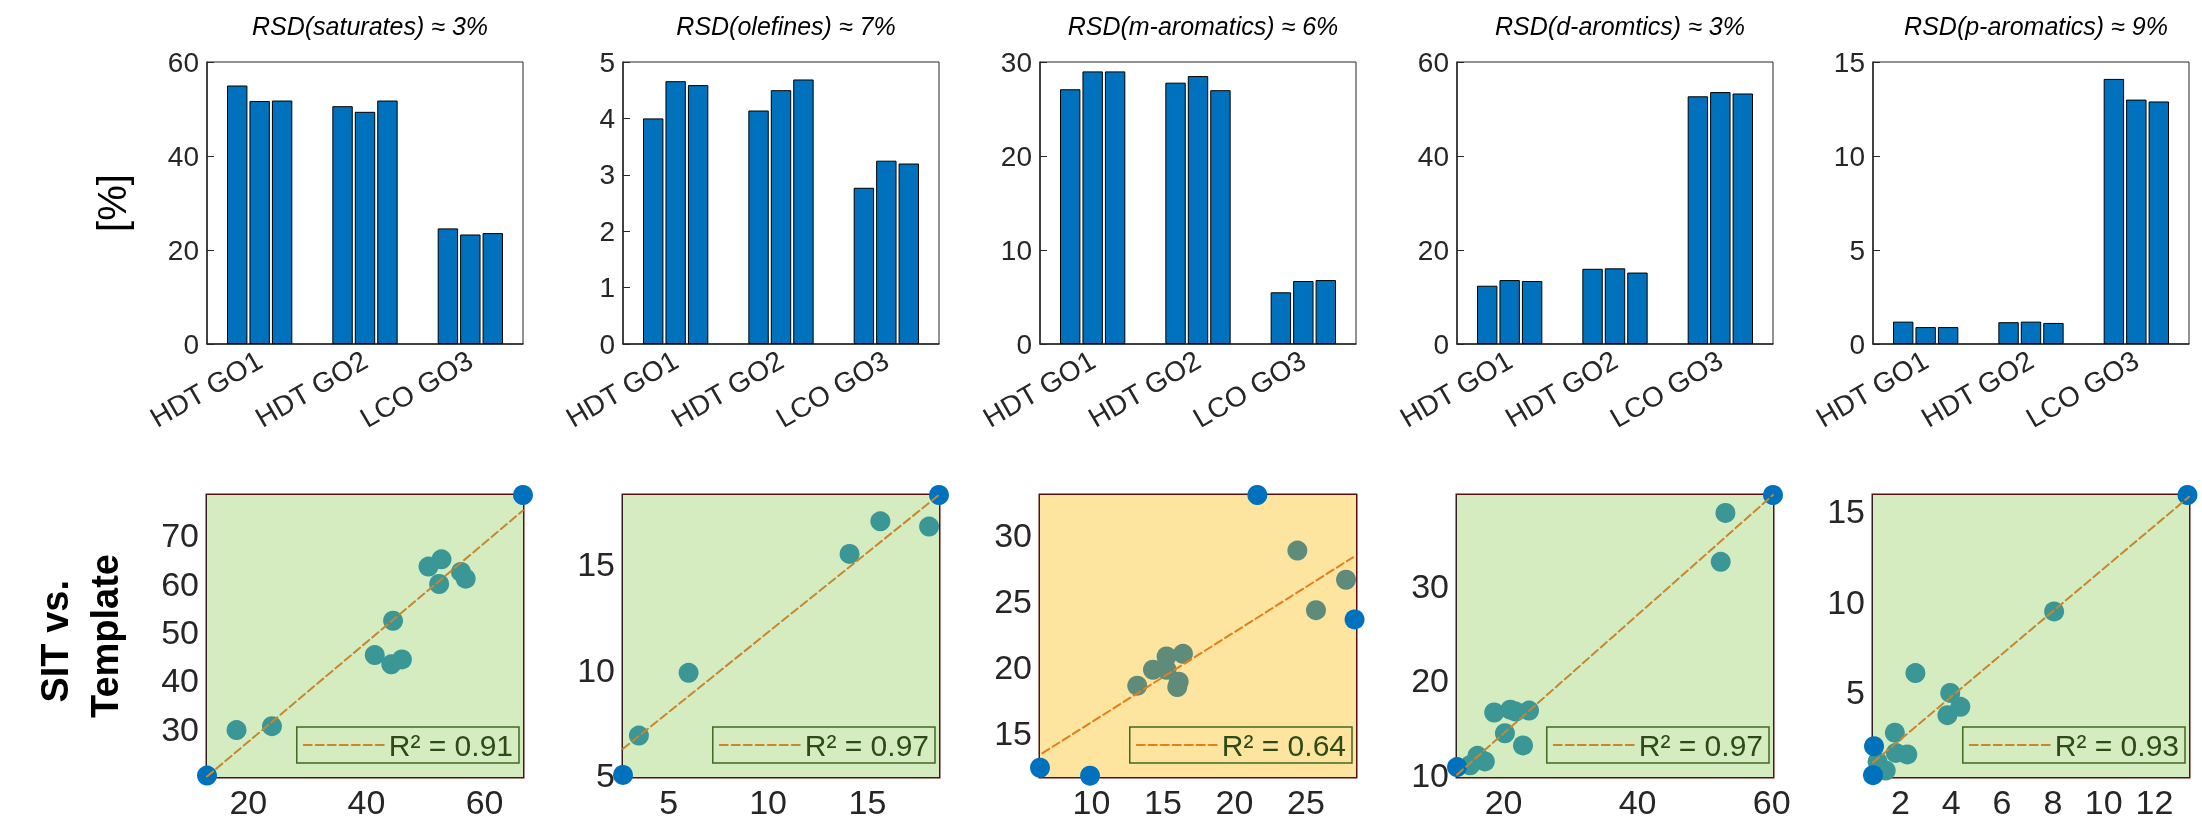 The image size is (2202, 823). Describe the element at coordinates (1306, 802) in the screenshot. I see `x-tick-label: 25` at that location.